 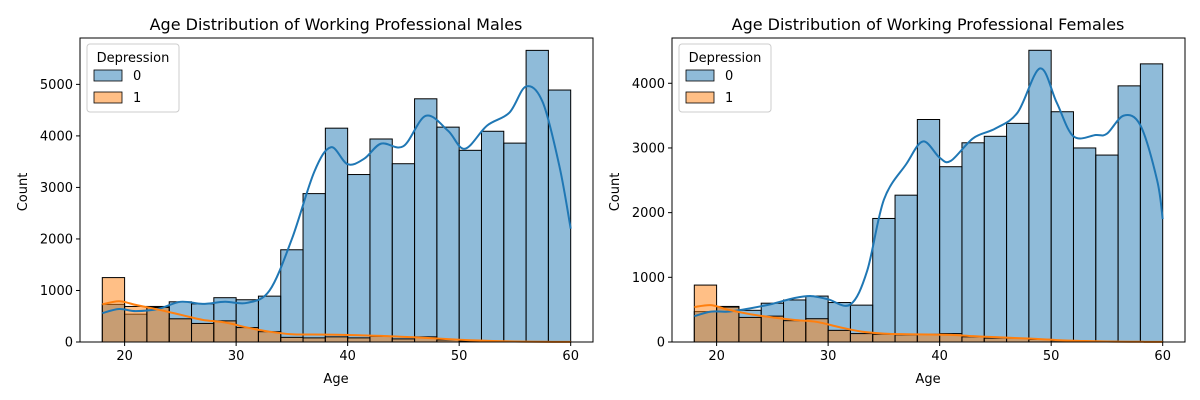 What do you see at coordinates (56, 85) in the screenshot?
I see `y-tick-label: 5000` at bounding box center [56, 85].